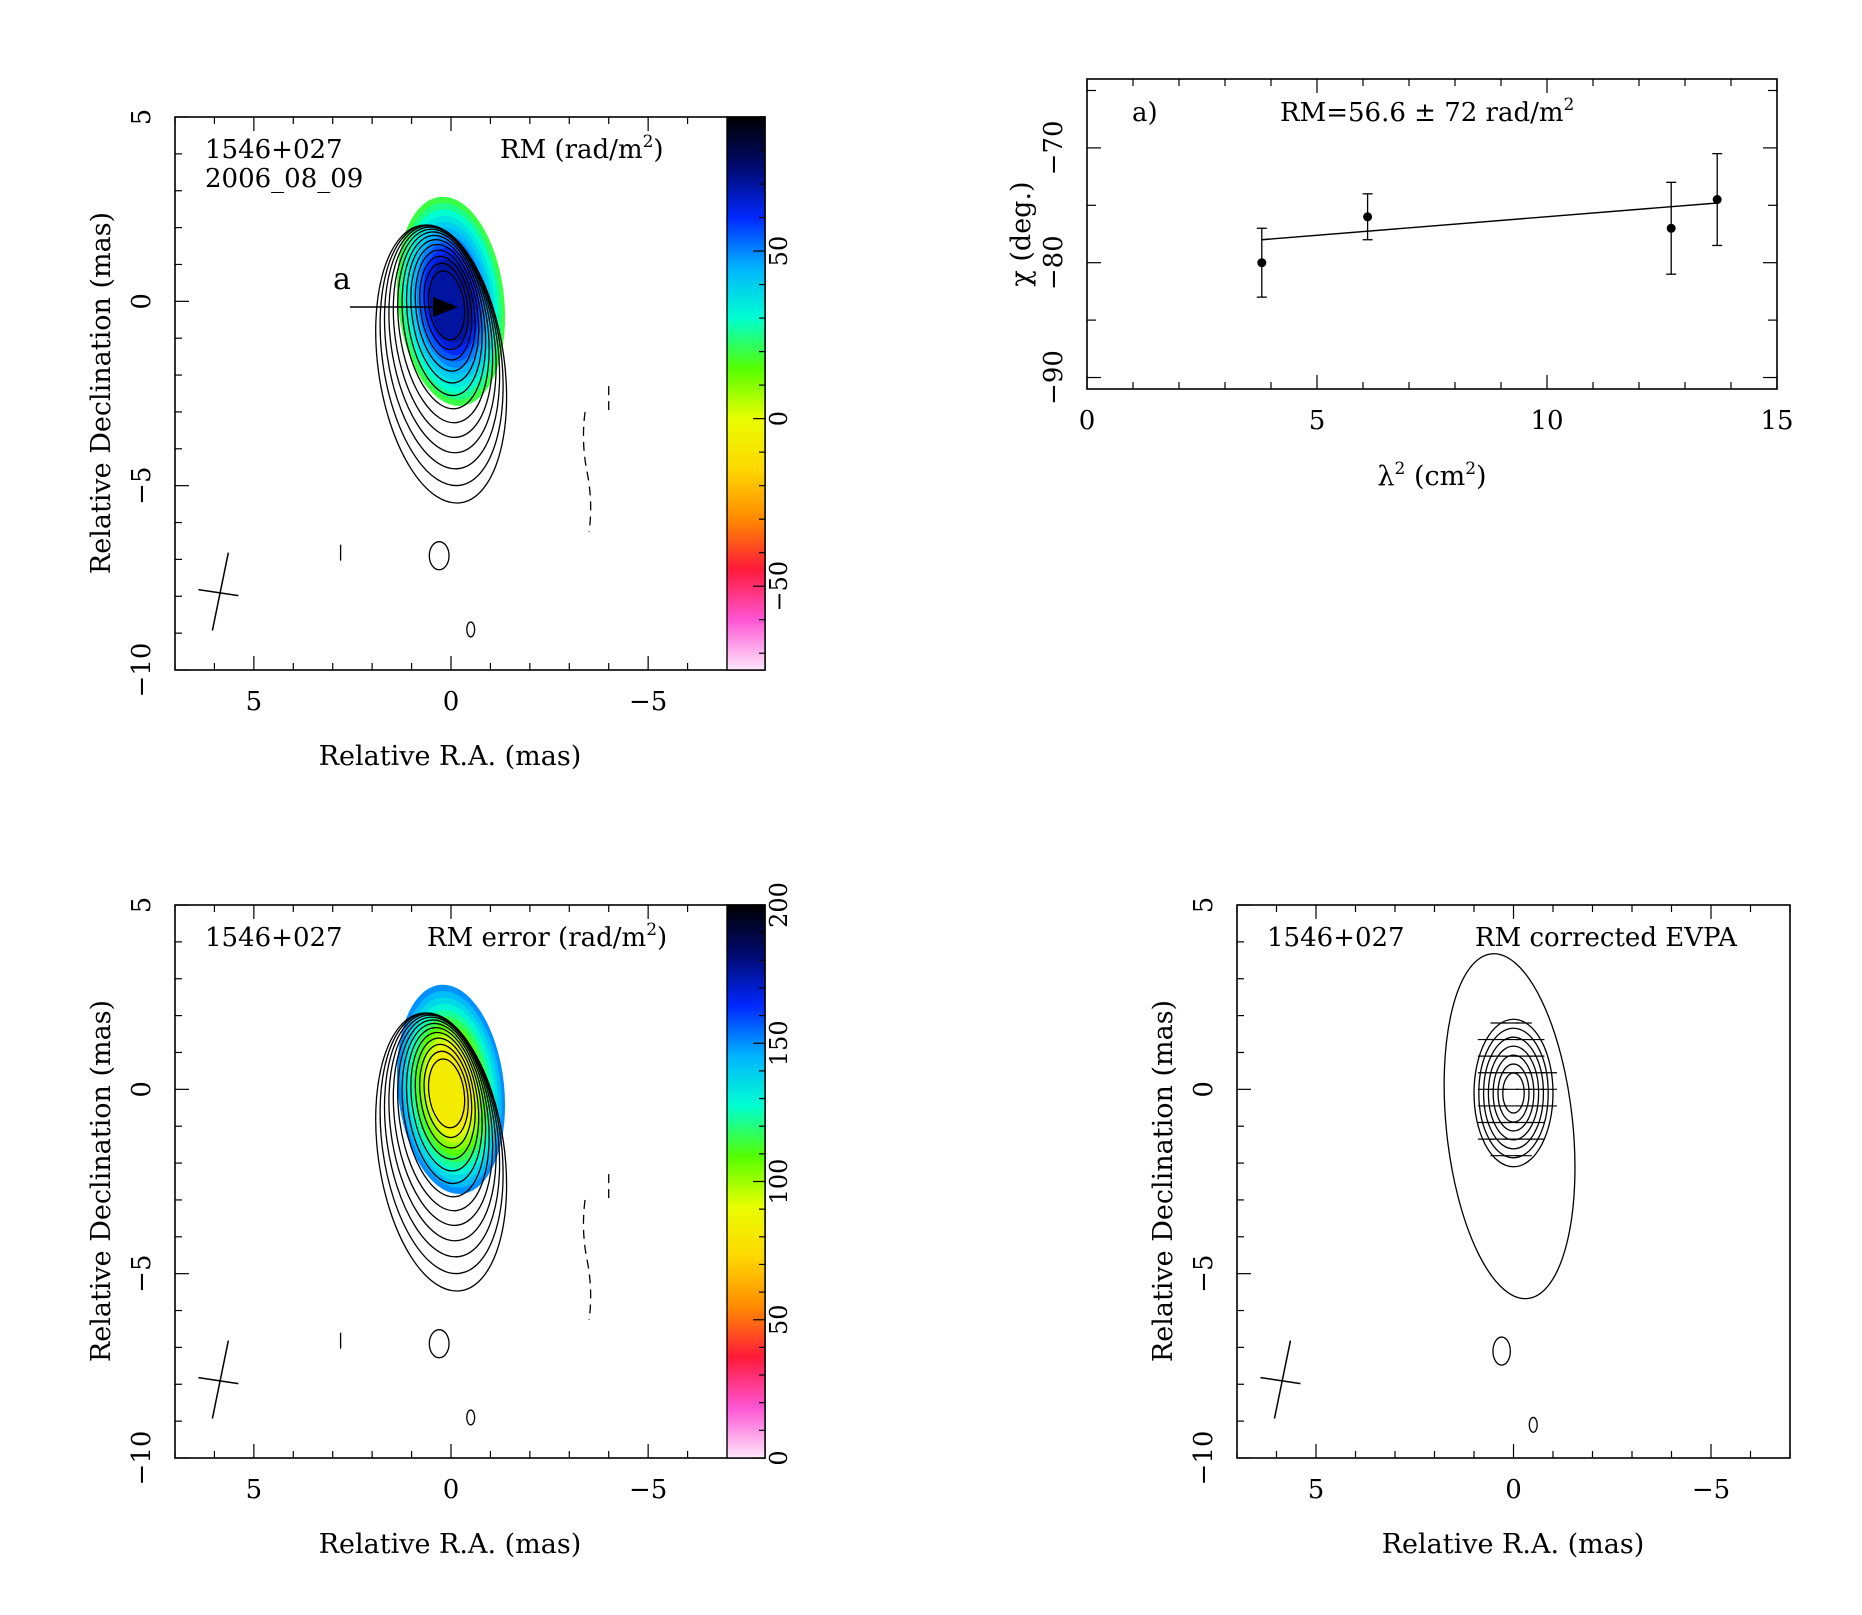 This screenshot has height=1615, width=1862. I want to click on evpa-contours, so click(1418, 1193).